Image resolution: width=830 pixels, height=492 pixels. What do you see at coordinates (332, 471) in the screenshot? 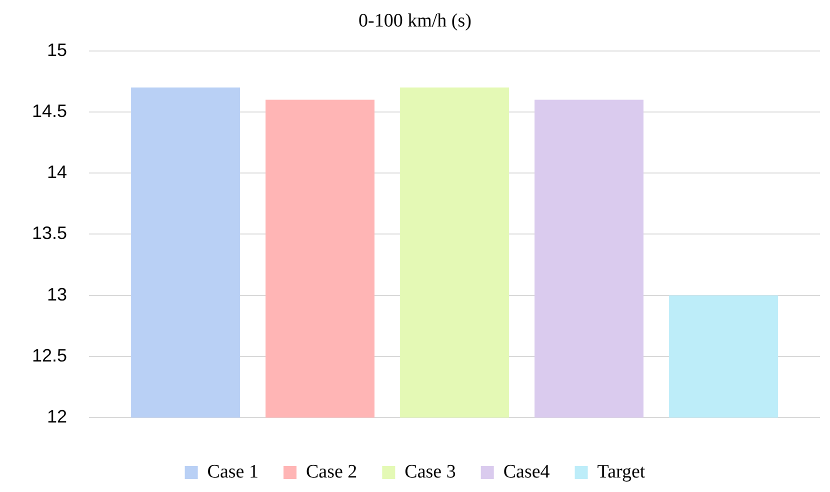
I see `legend-label: Case 2` at bounding box center [332, 471].